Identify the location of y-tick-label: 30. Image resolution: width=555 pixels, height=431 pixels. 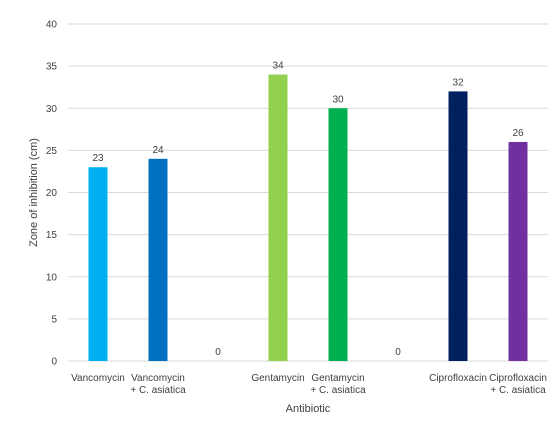
(52, 109).